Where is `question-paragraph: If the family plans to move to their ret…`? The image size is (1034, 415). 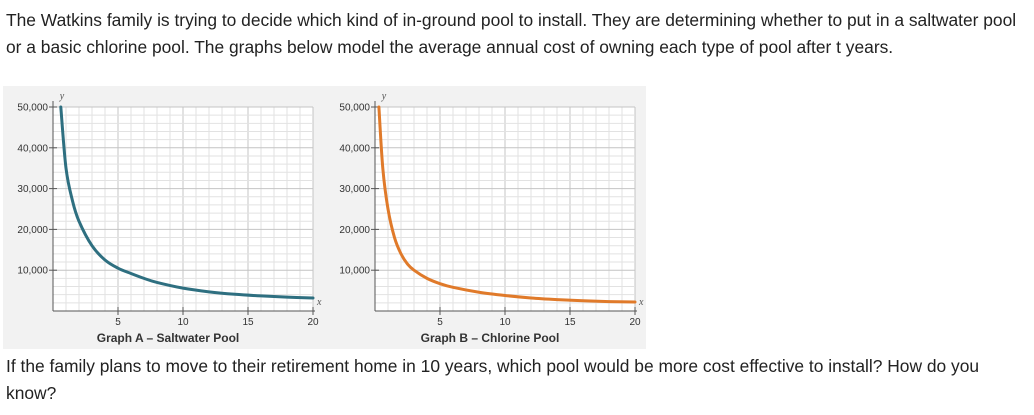
question-paragraph: If the family plans to move to their ret… is located at coordinates (493, 379).